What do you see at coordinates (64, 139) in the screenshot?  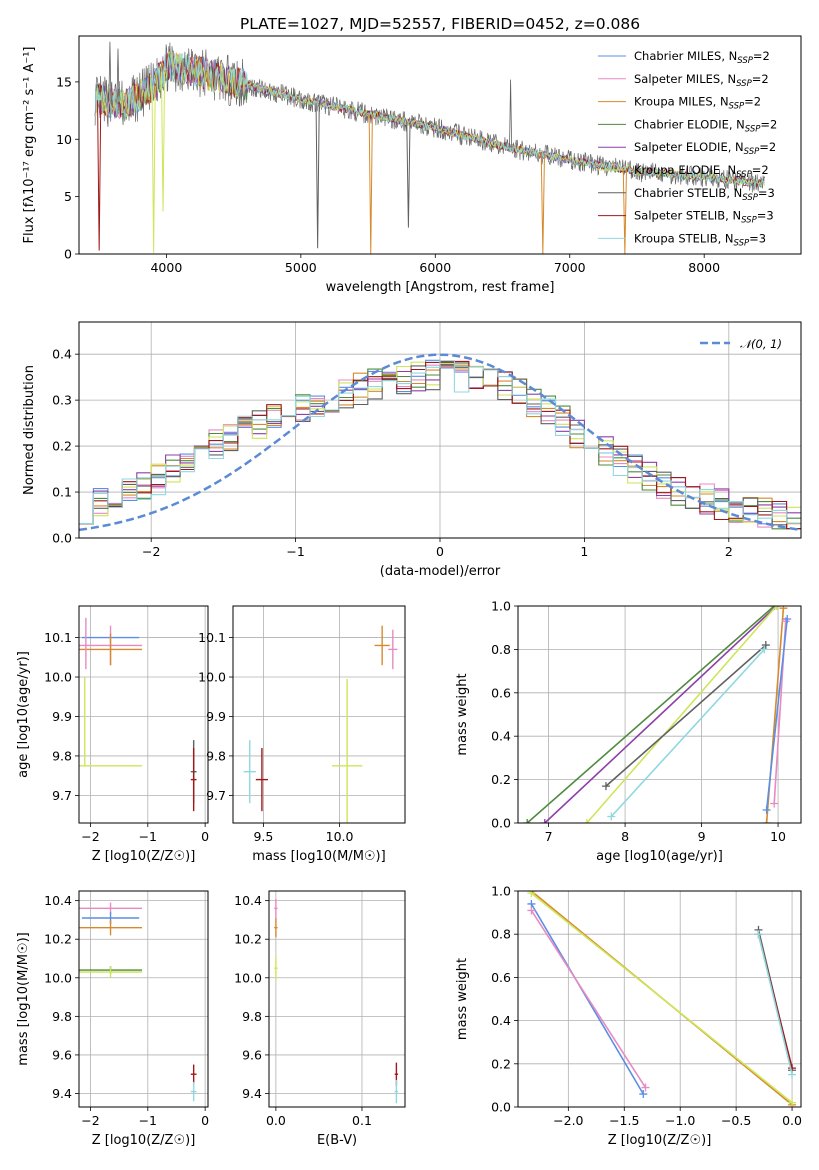 I see `y-tick-label: 10` at bounding box center [64, 139].